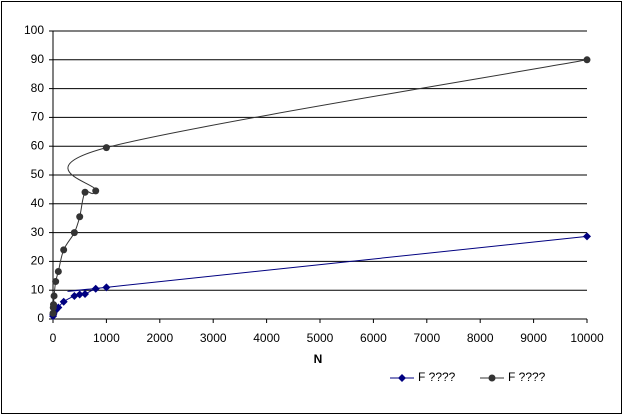 This screenshot has height=416, width=624. What do you see at coordinates (266, 338) in the screenshot?
I see `x-tick-label: 4000` at bounding box center [266, 338].